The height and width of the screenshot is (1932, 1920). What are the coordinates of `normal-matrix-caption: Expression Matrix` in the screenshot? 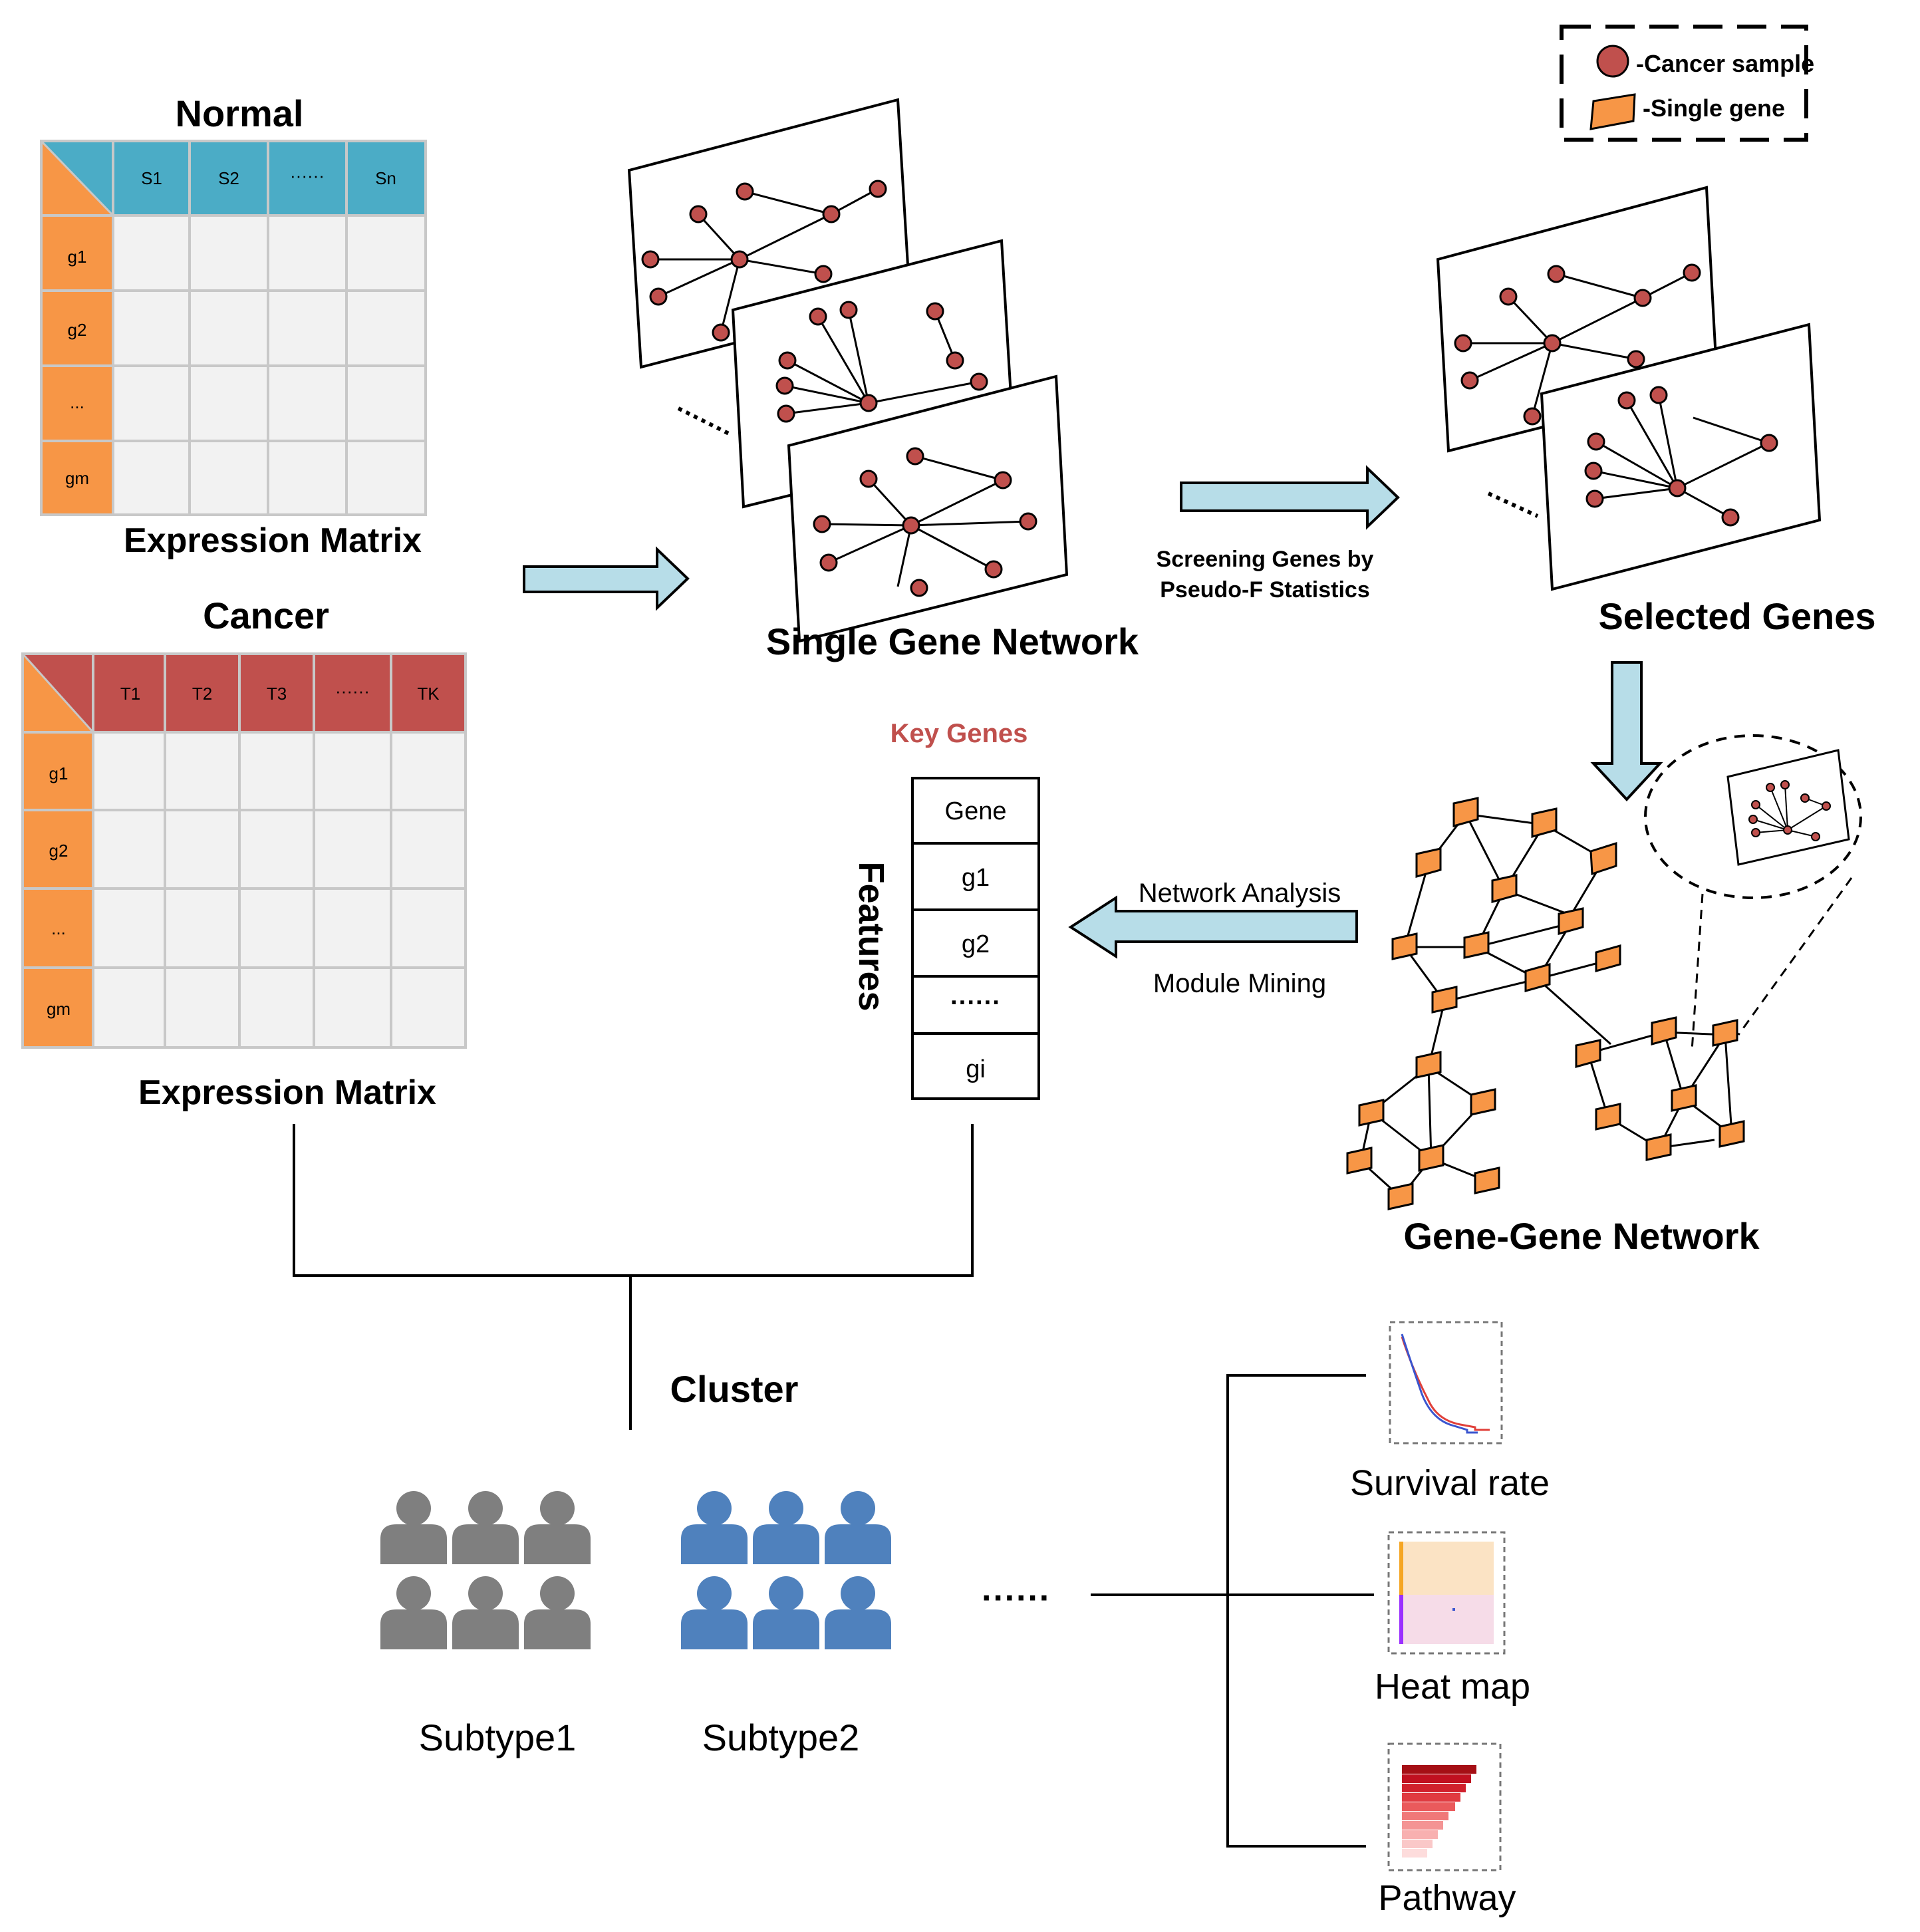 It's located at (273, 540).